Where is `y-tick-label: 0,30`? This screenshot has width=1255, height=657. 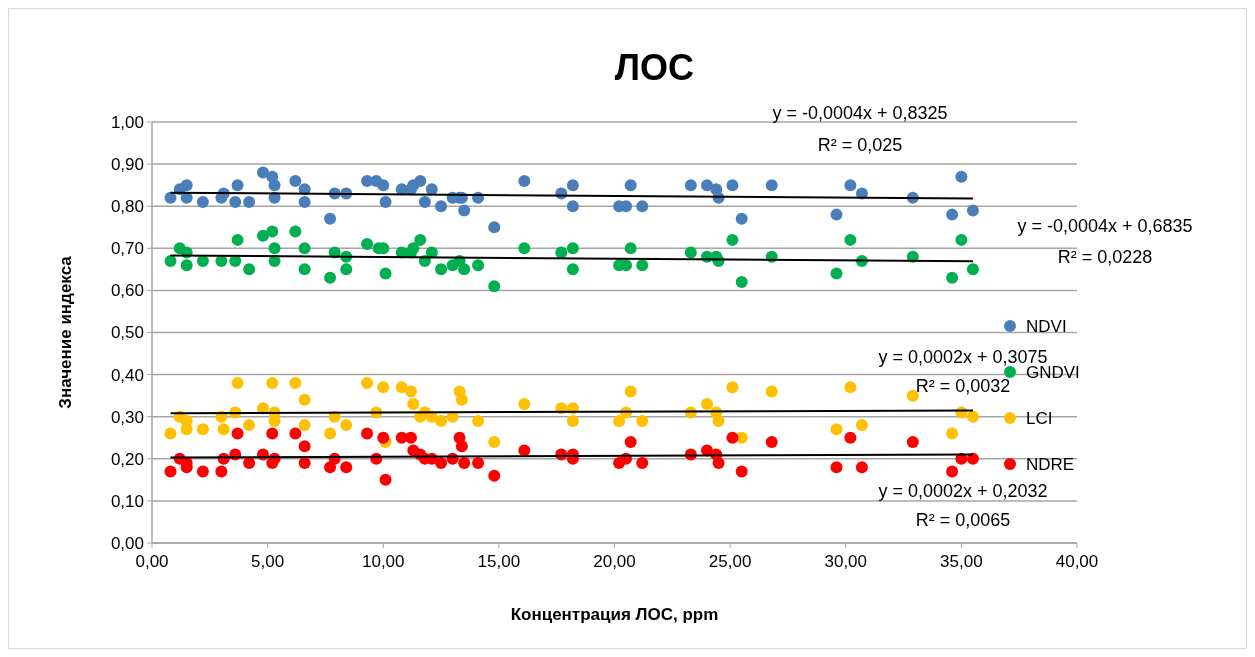
y-tick-label: 0,30 is located at coordinates (127, 417).